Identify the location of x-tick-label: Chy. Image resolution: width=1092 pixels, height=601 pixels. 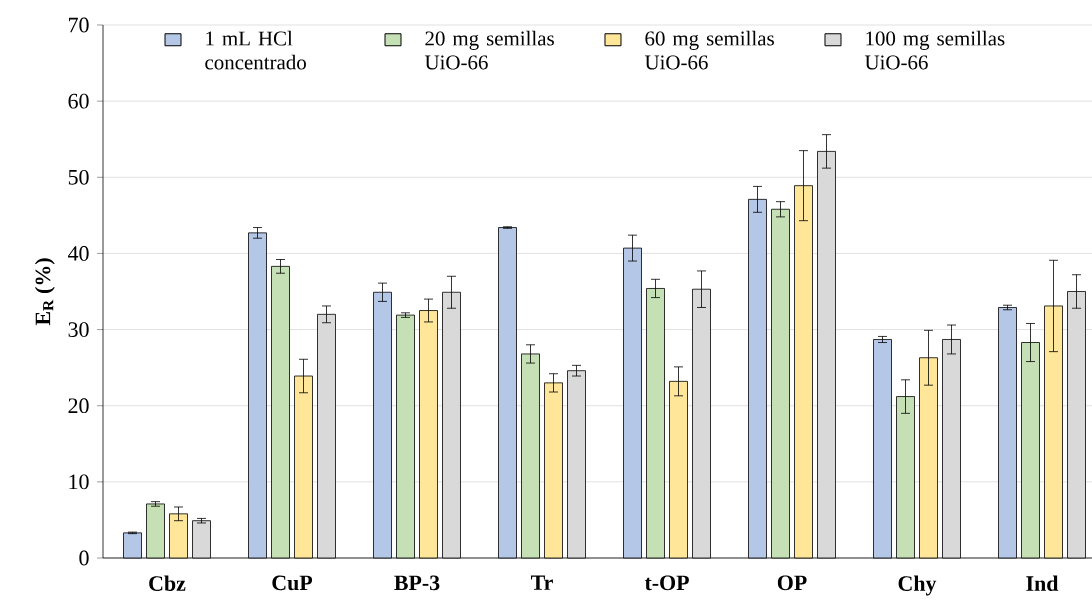
(917, 585).